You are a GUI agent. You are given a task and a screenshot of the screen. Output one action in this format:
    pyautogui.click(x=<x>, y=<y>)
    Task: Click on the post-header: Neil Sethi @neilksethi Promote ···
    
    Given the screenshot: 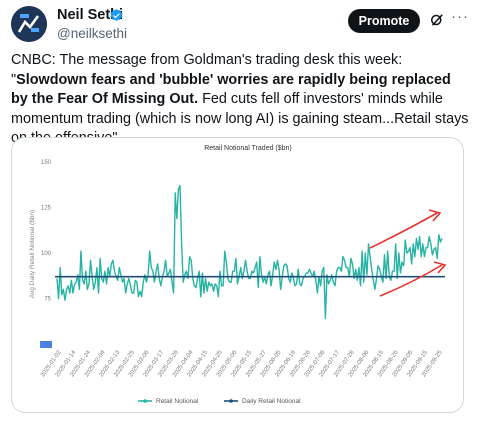 What is the action you would take?
    pyautogui.click(x=239, y=24)
    